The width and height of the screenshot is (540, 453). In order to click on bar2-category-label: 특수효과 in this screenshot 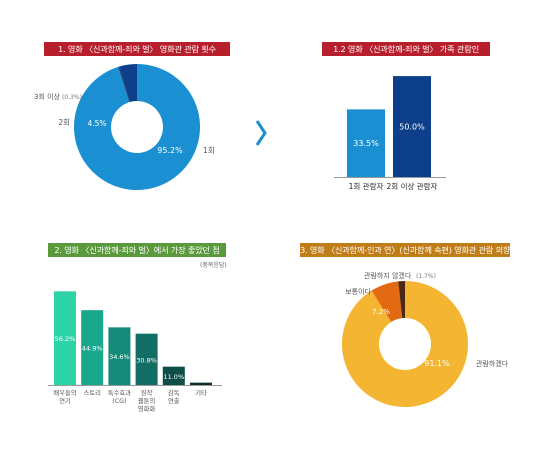, I will do `click(119, 392)`.